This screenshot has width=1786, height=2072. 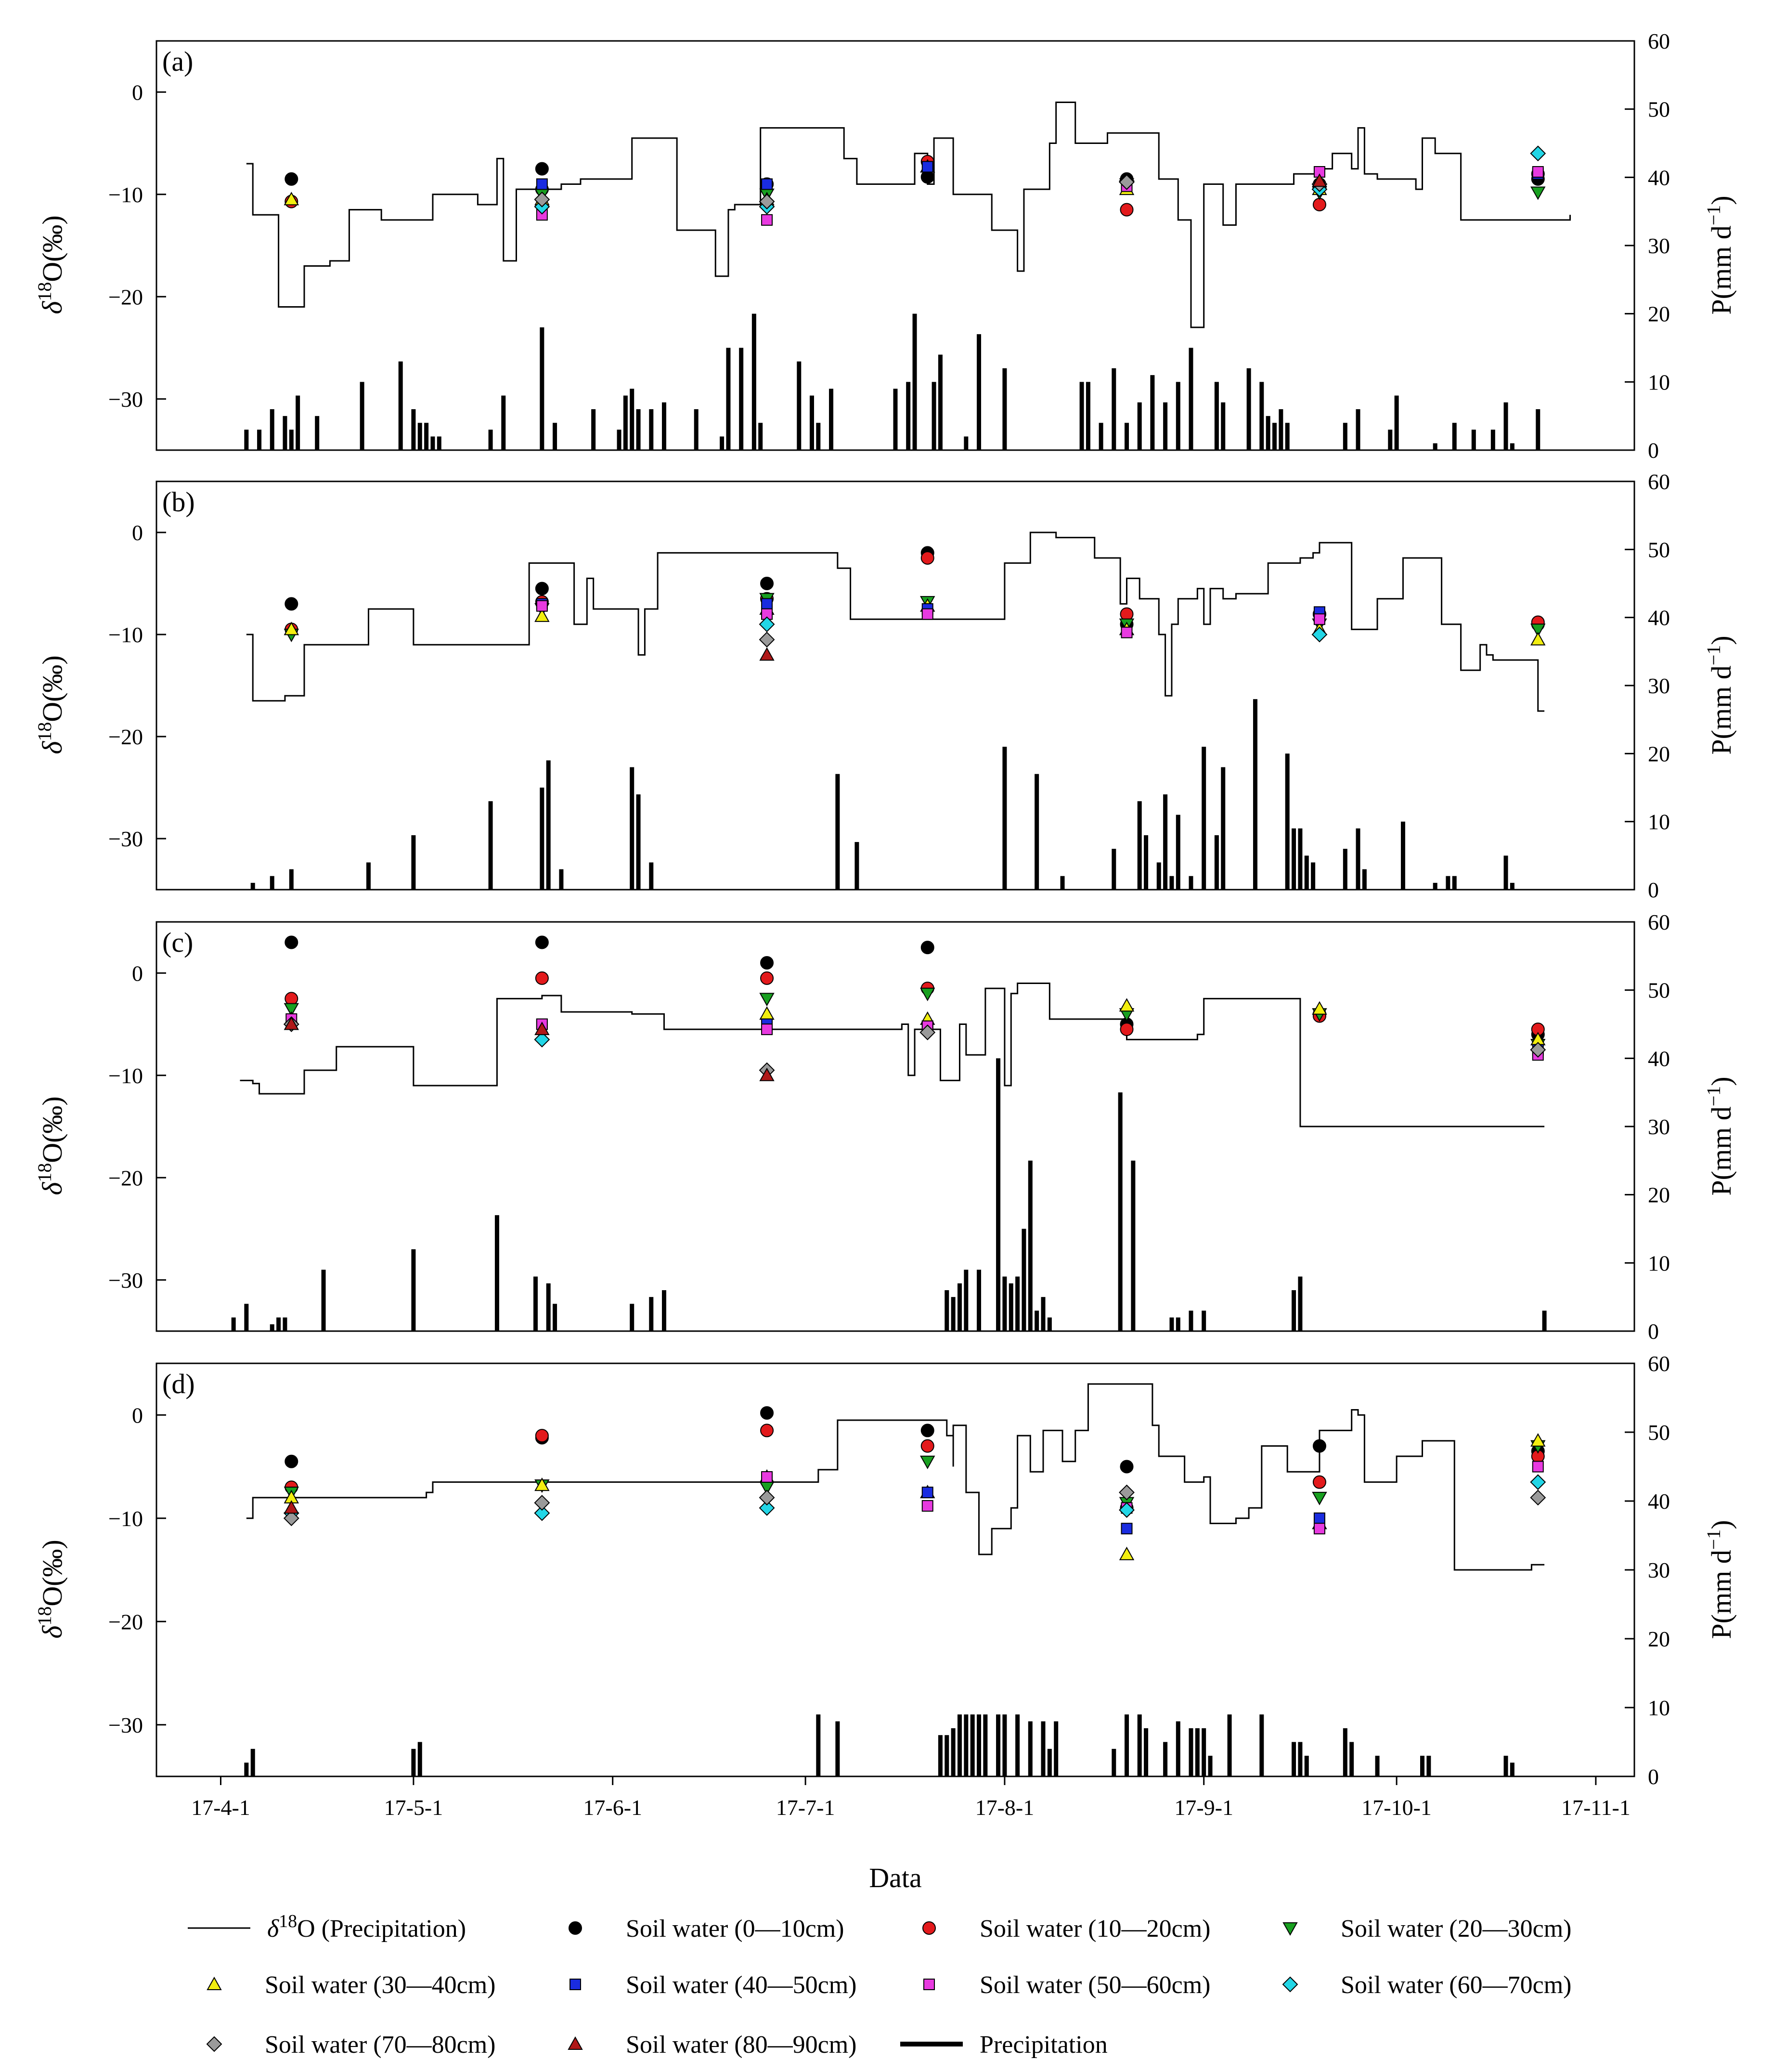 I want to click on soil-water-points, so click(x=915, y=603).